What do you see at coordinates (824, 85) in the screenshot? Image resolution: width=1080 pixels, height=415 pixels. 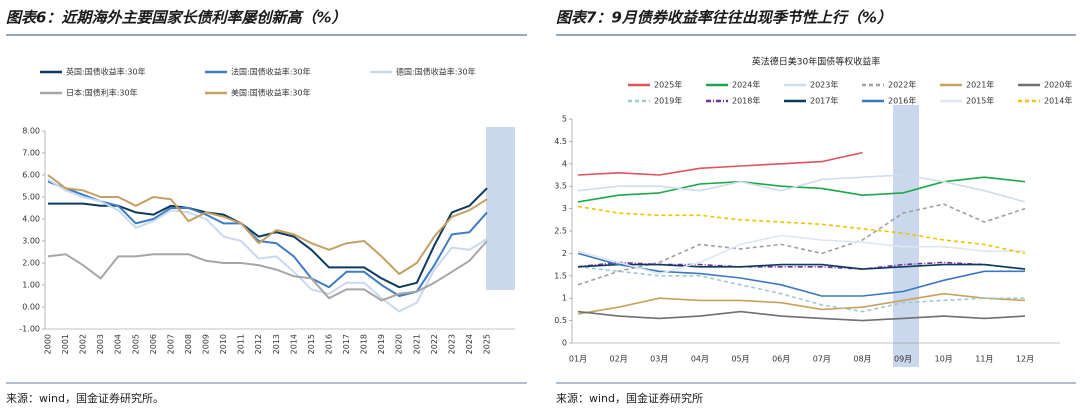 I see `legend-label: 2023年` at bounding box center [824, 85].